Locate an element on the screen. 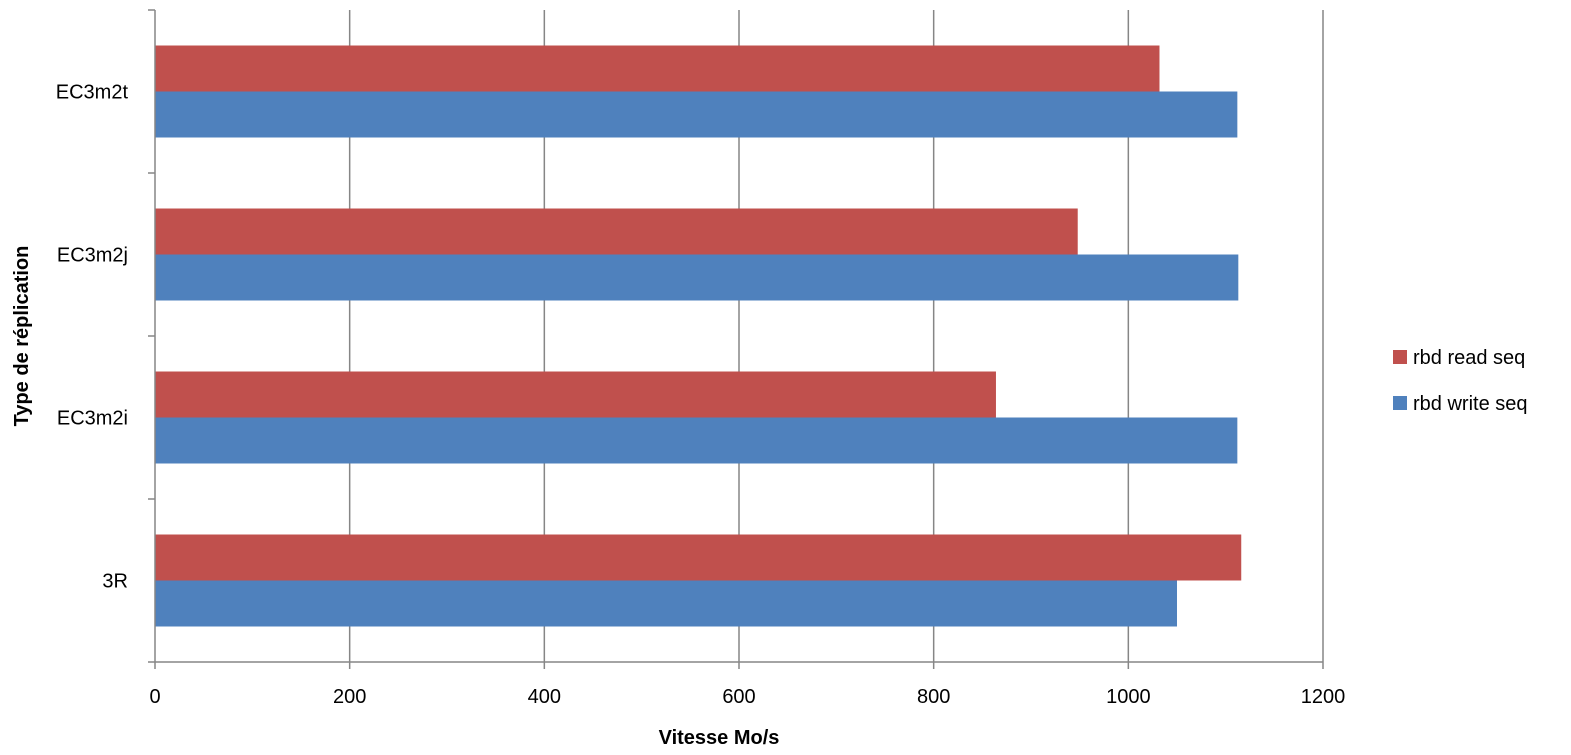 The height and width of the screenshot is (755, 1571). bar-rbd-read-seq-EC3m2t is located at coordinates (657, 68).